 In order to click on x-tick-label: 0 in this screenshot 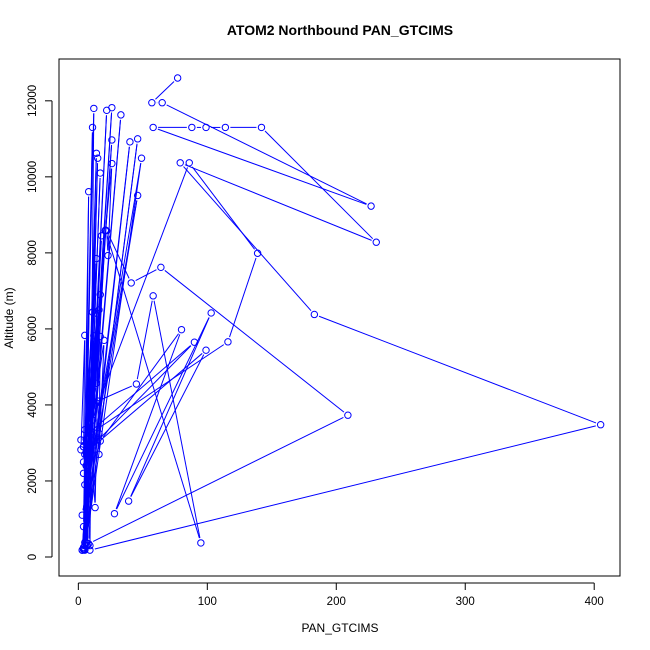, I will do `click(78, 602)`.